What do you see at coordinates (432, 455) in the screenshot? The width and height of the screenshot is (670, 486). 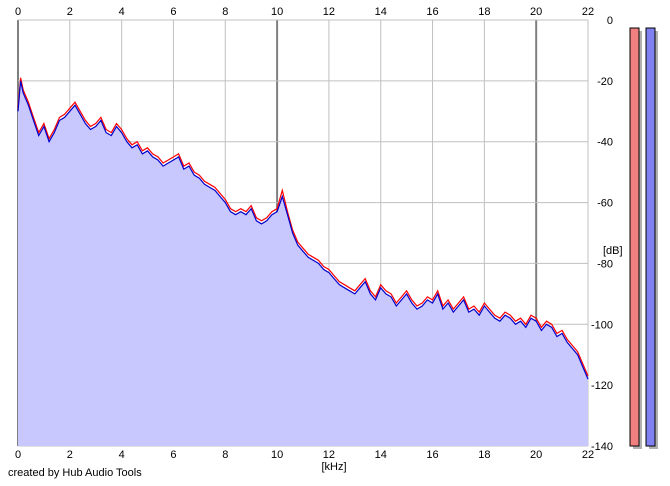 I see `x-tick-bottom-16: 16` at bounding box center [432, 455].